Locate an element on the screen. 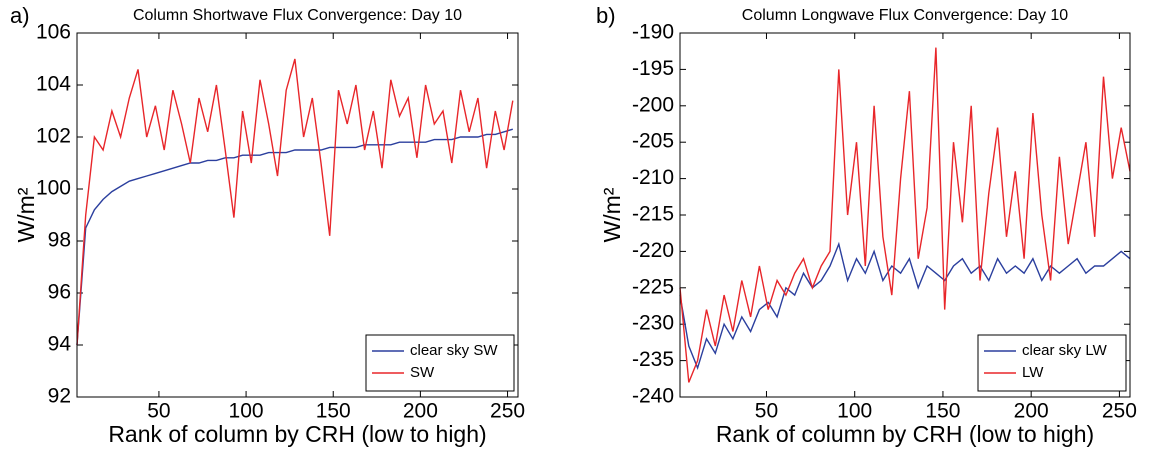 This screenshot has width=1168, height=449. y-tick-label: -230 is located at coordinates (653, 323).